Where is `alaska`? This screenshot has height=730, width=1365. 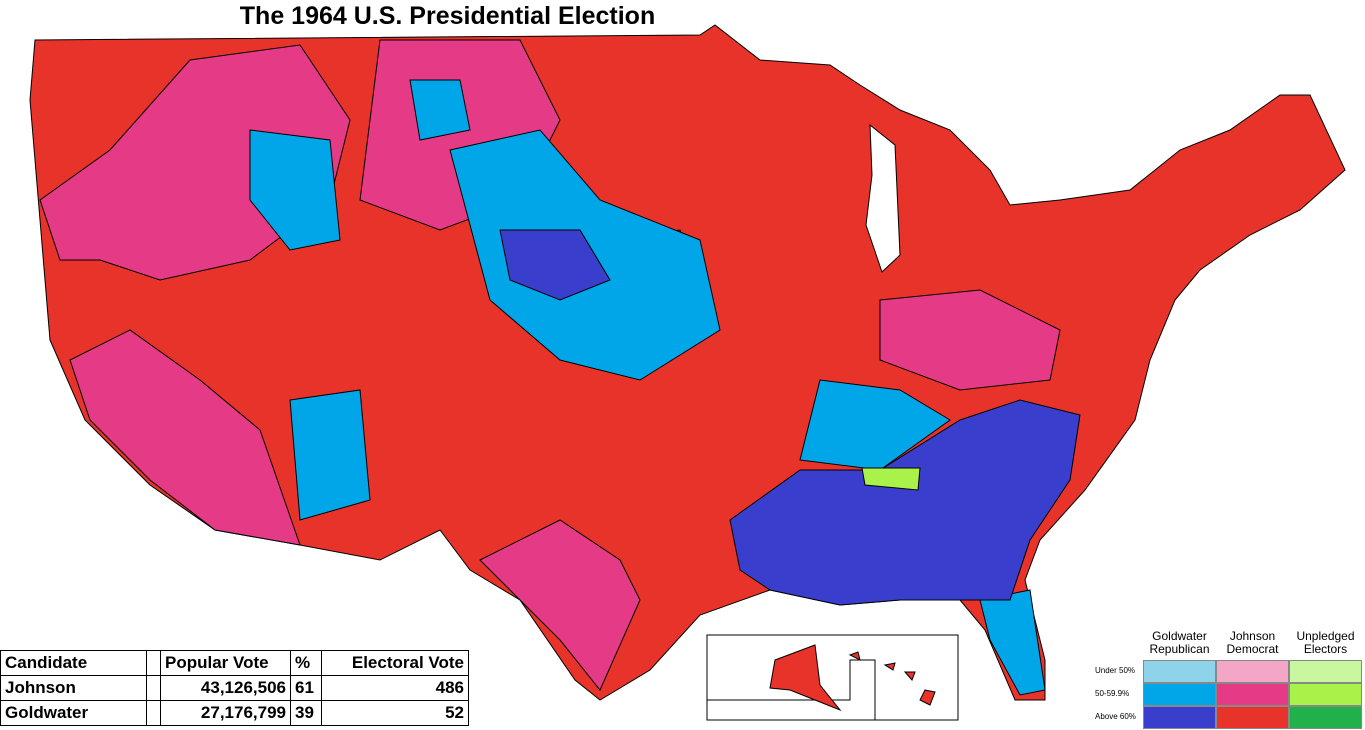 alaska is located at coordinates (805, 678).